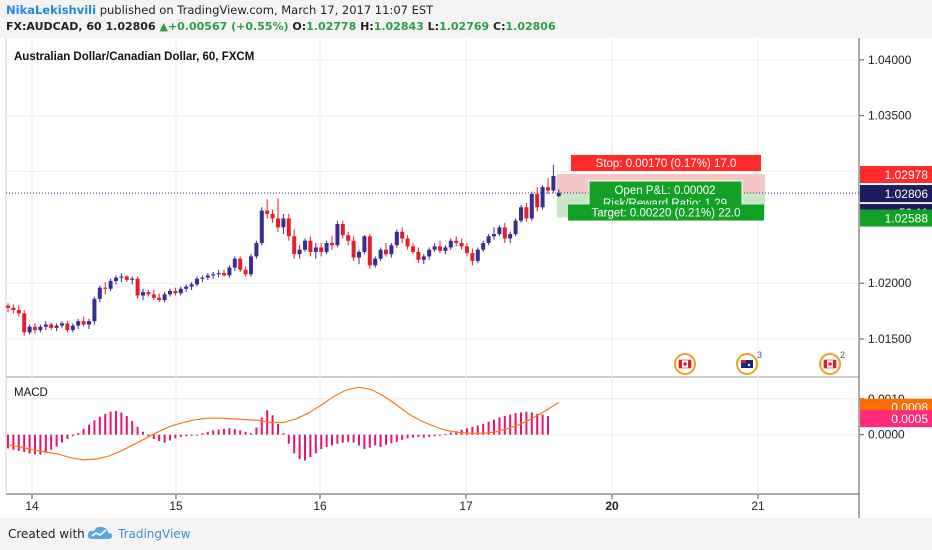 This screenshot has width=932, height=550. Describe the element at coordinates (832, 362) in the screenshot. I see `event-flag-ca-icon: 2` at that location.